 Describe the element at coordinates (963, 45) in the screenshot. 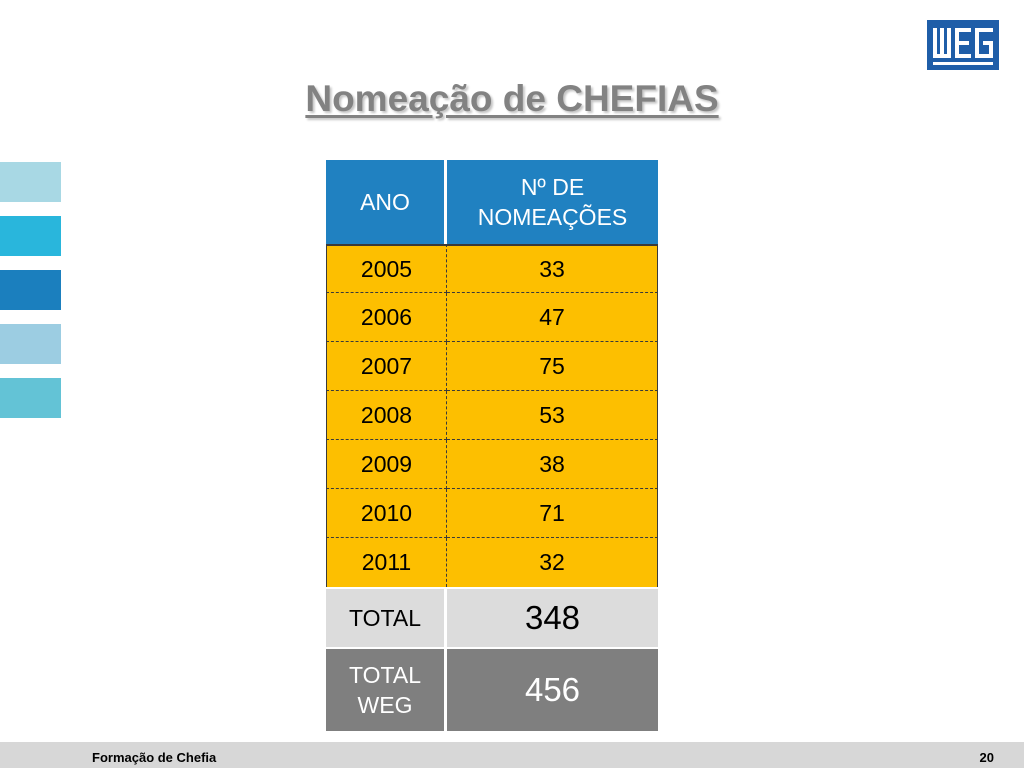

I see `weg-logo` at that location.